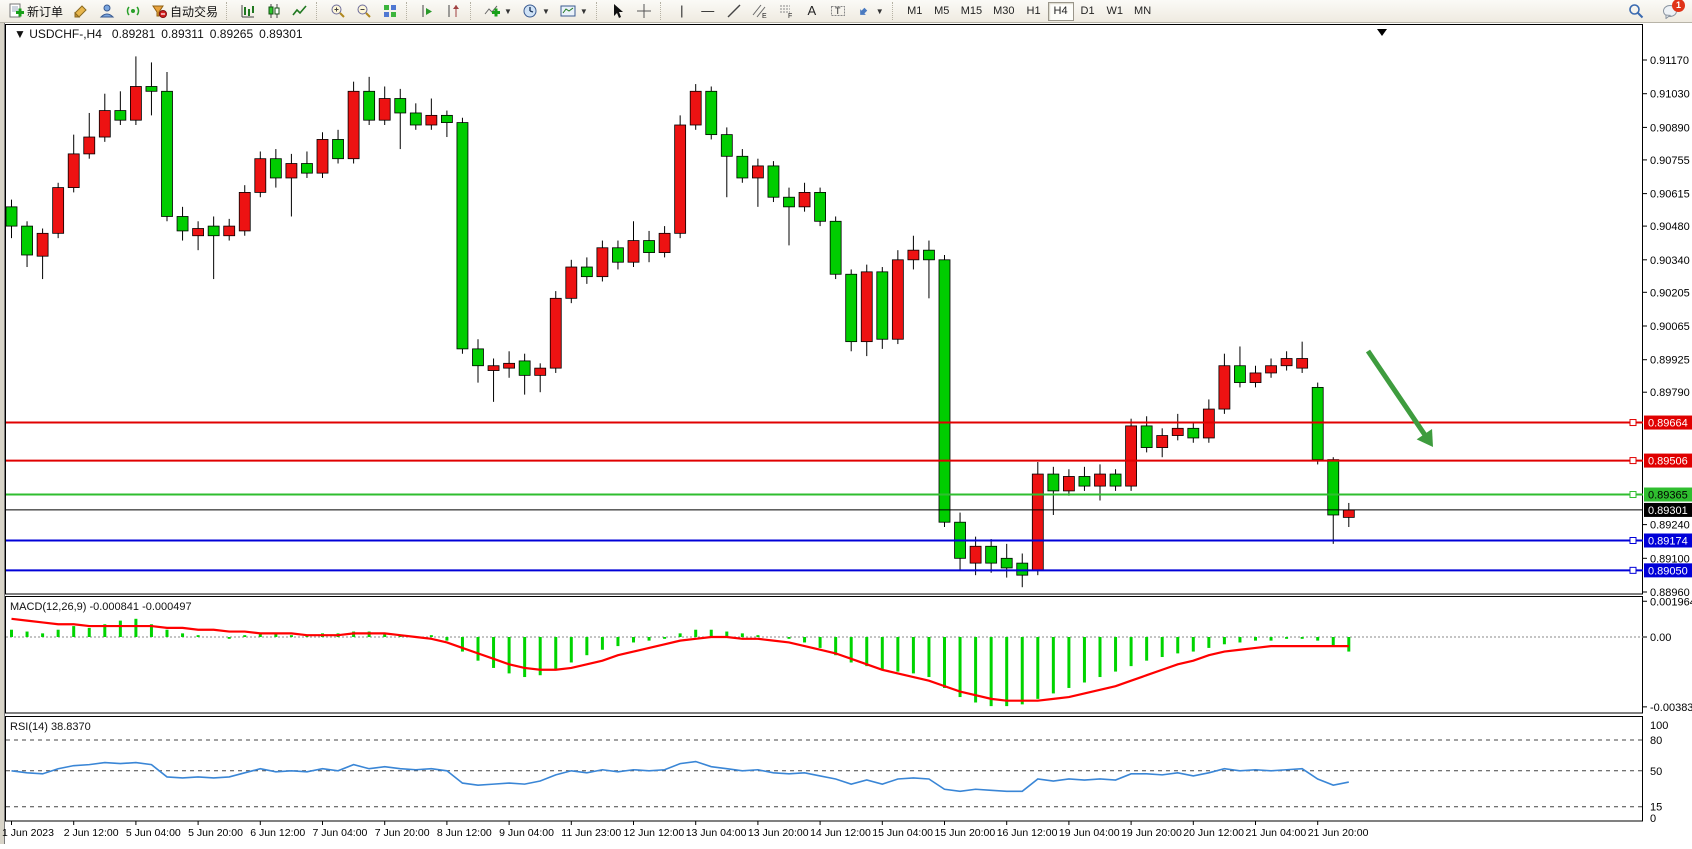  I want to click on auto-trading-button: 自动交易, so click(184, 11).